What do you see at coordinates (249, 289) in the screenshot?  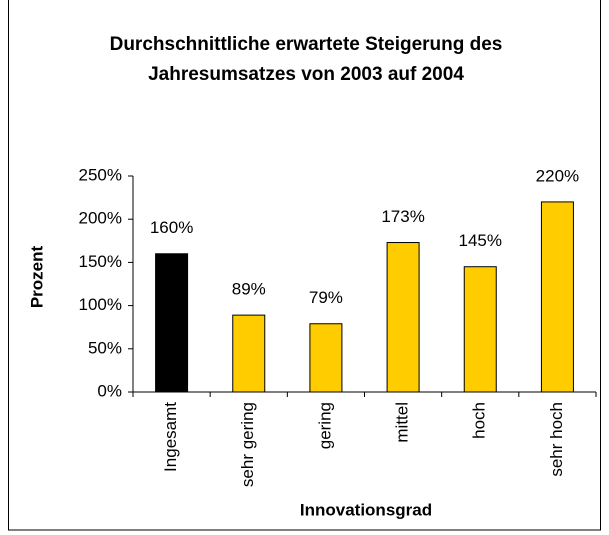 I see `data-label: 89%` at bounding box center [249, 289].